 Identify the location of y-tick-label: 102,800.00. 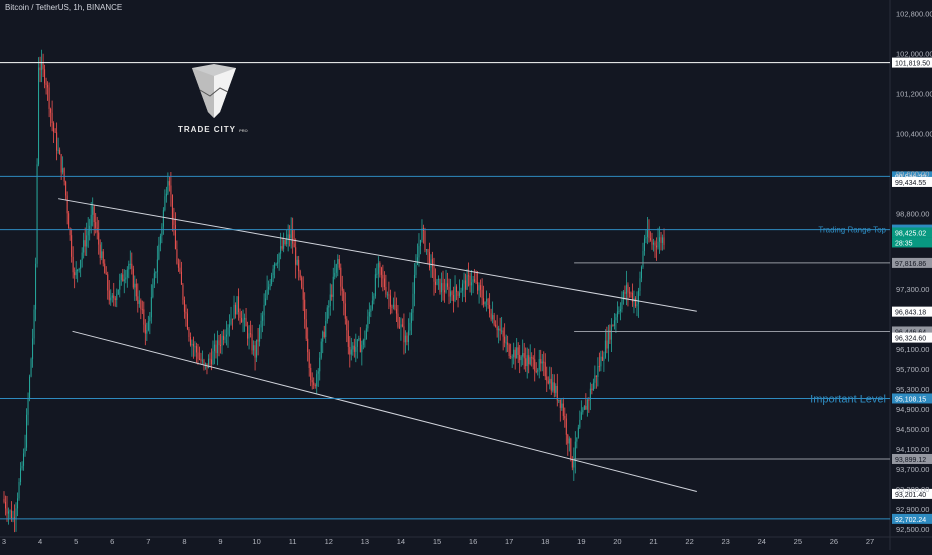
(914, 14).